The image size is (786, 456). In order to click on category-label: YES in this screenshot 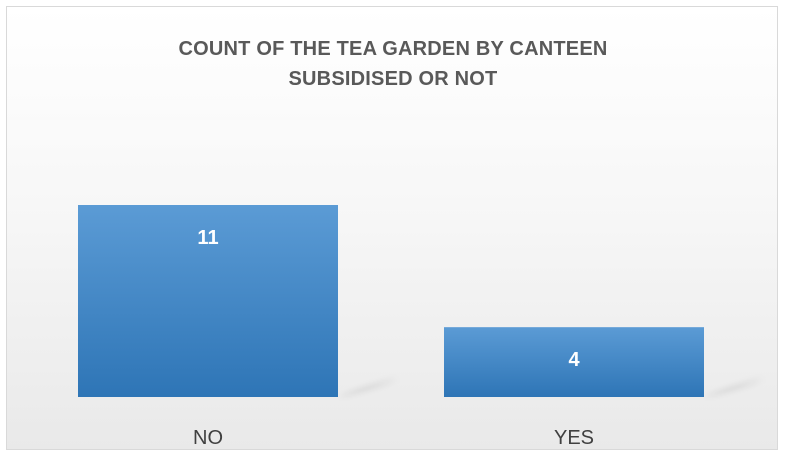, I will do `click(574, 438)`.